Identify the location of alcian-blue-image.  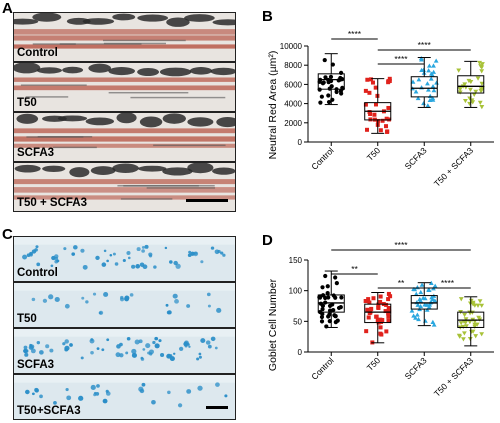
(124, 259).